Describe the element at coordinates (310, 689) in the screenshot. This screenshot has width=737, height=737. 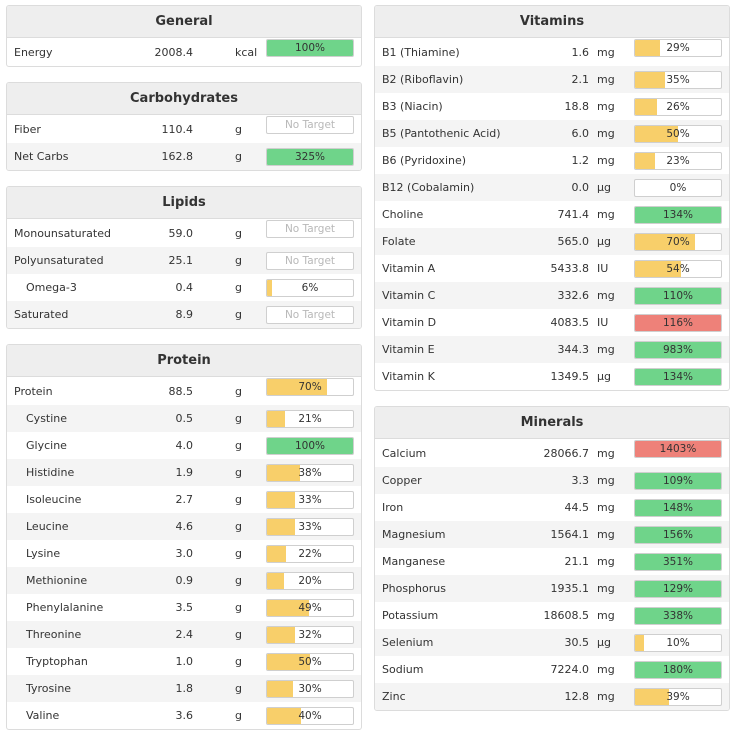
I see `target-percent: 30%` at that location.